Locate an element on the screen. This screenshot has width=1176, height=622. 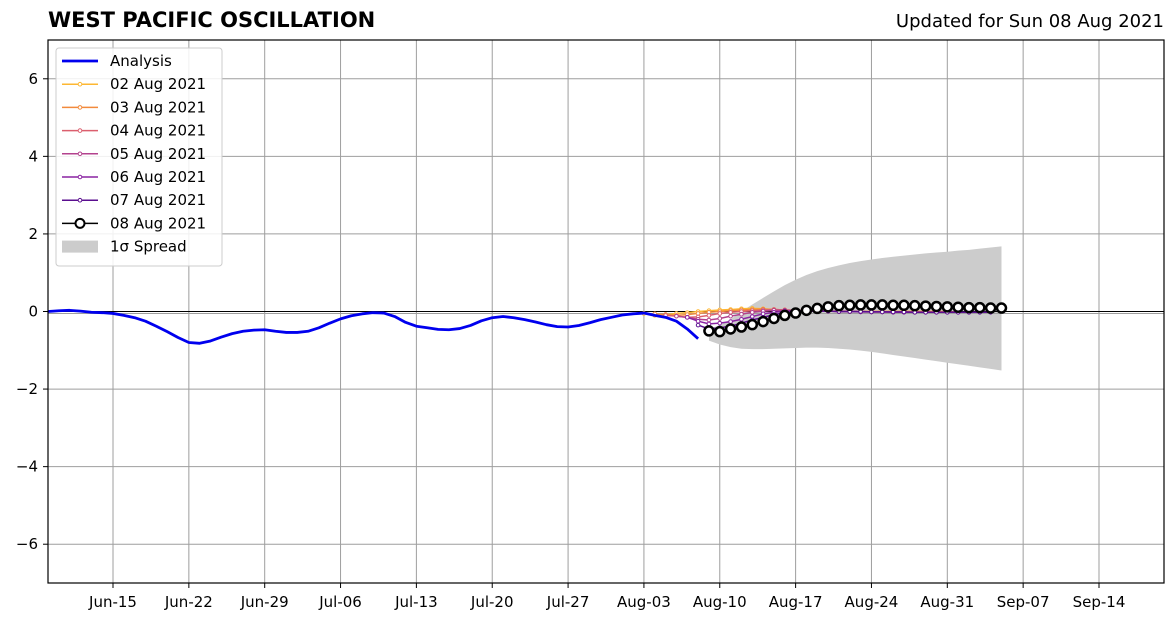
series-group is located at coordinates (527, 322).